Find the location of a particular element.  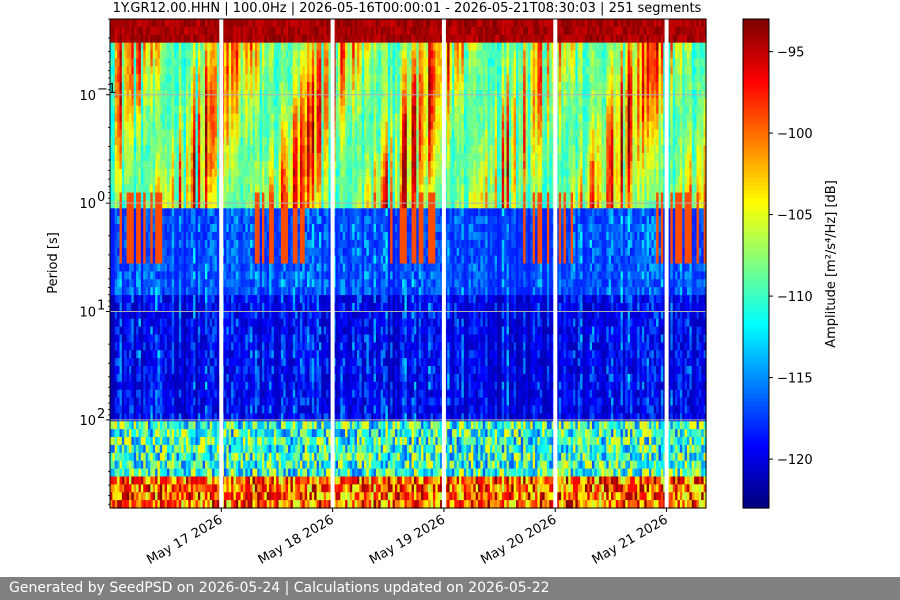

x-tick-label: May 20 2026 is located at coordinates (518, 539).